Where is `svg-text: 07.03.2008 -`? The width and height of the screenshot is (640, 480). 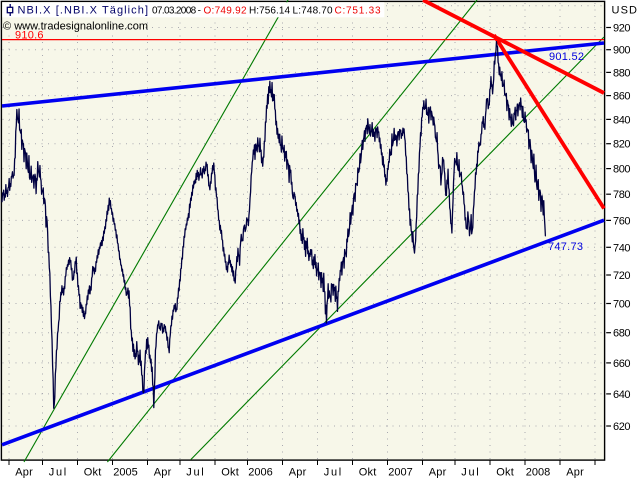
svg-text: 07.03.2008 - is located at coordinates (176, 11).